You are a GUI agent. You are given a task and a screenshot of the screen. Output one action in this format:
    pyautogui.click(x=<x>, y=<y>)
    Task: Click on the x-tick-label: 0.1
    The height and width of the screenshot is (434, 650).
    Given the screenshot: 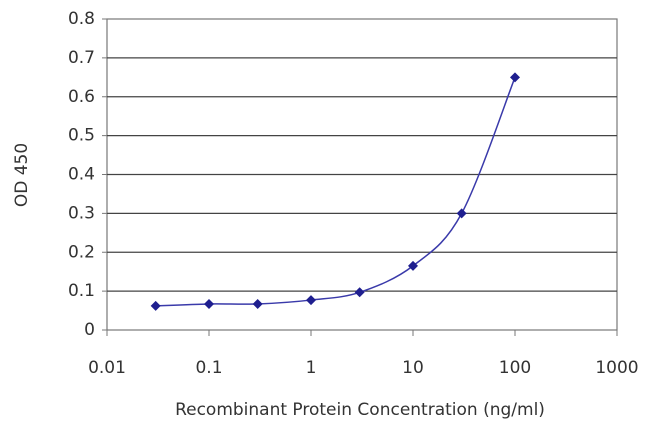 What is the action you would take?
    pyautogui.click(x=208, y=368)
    